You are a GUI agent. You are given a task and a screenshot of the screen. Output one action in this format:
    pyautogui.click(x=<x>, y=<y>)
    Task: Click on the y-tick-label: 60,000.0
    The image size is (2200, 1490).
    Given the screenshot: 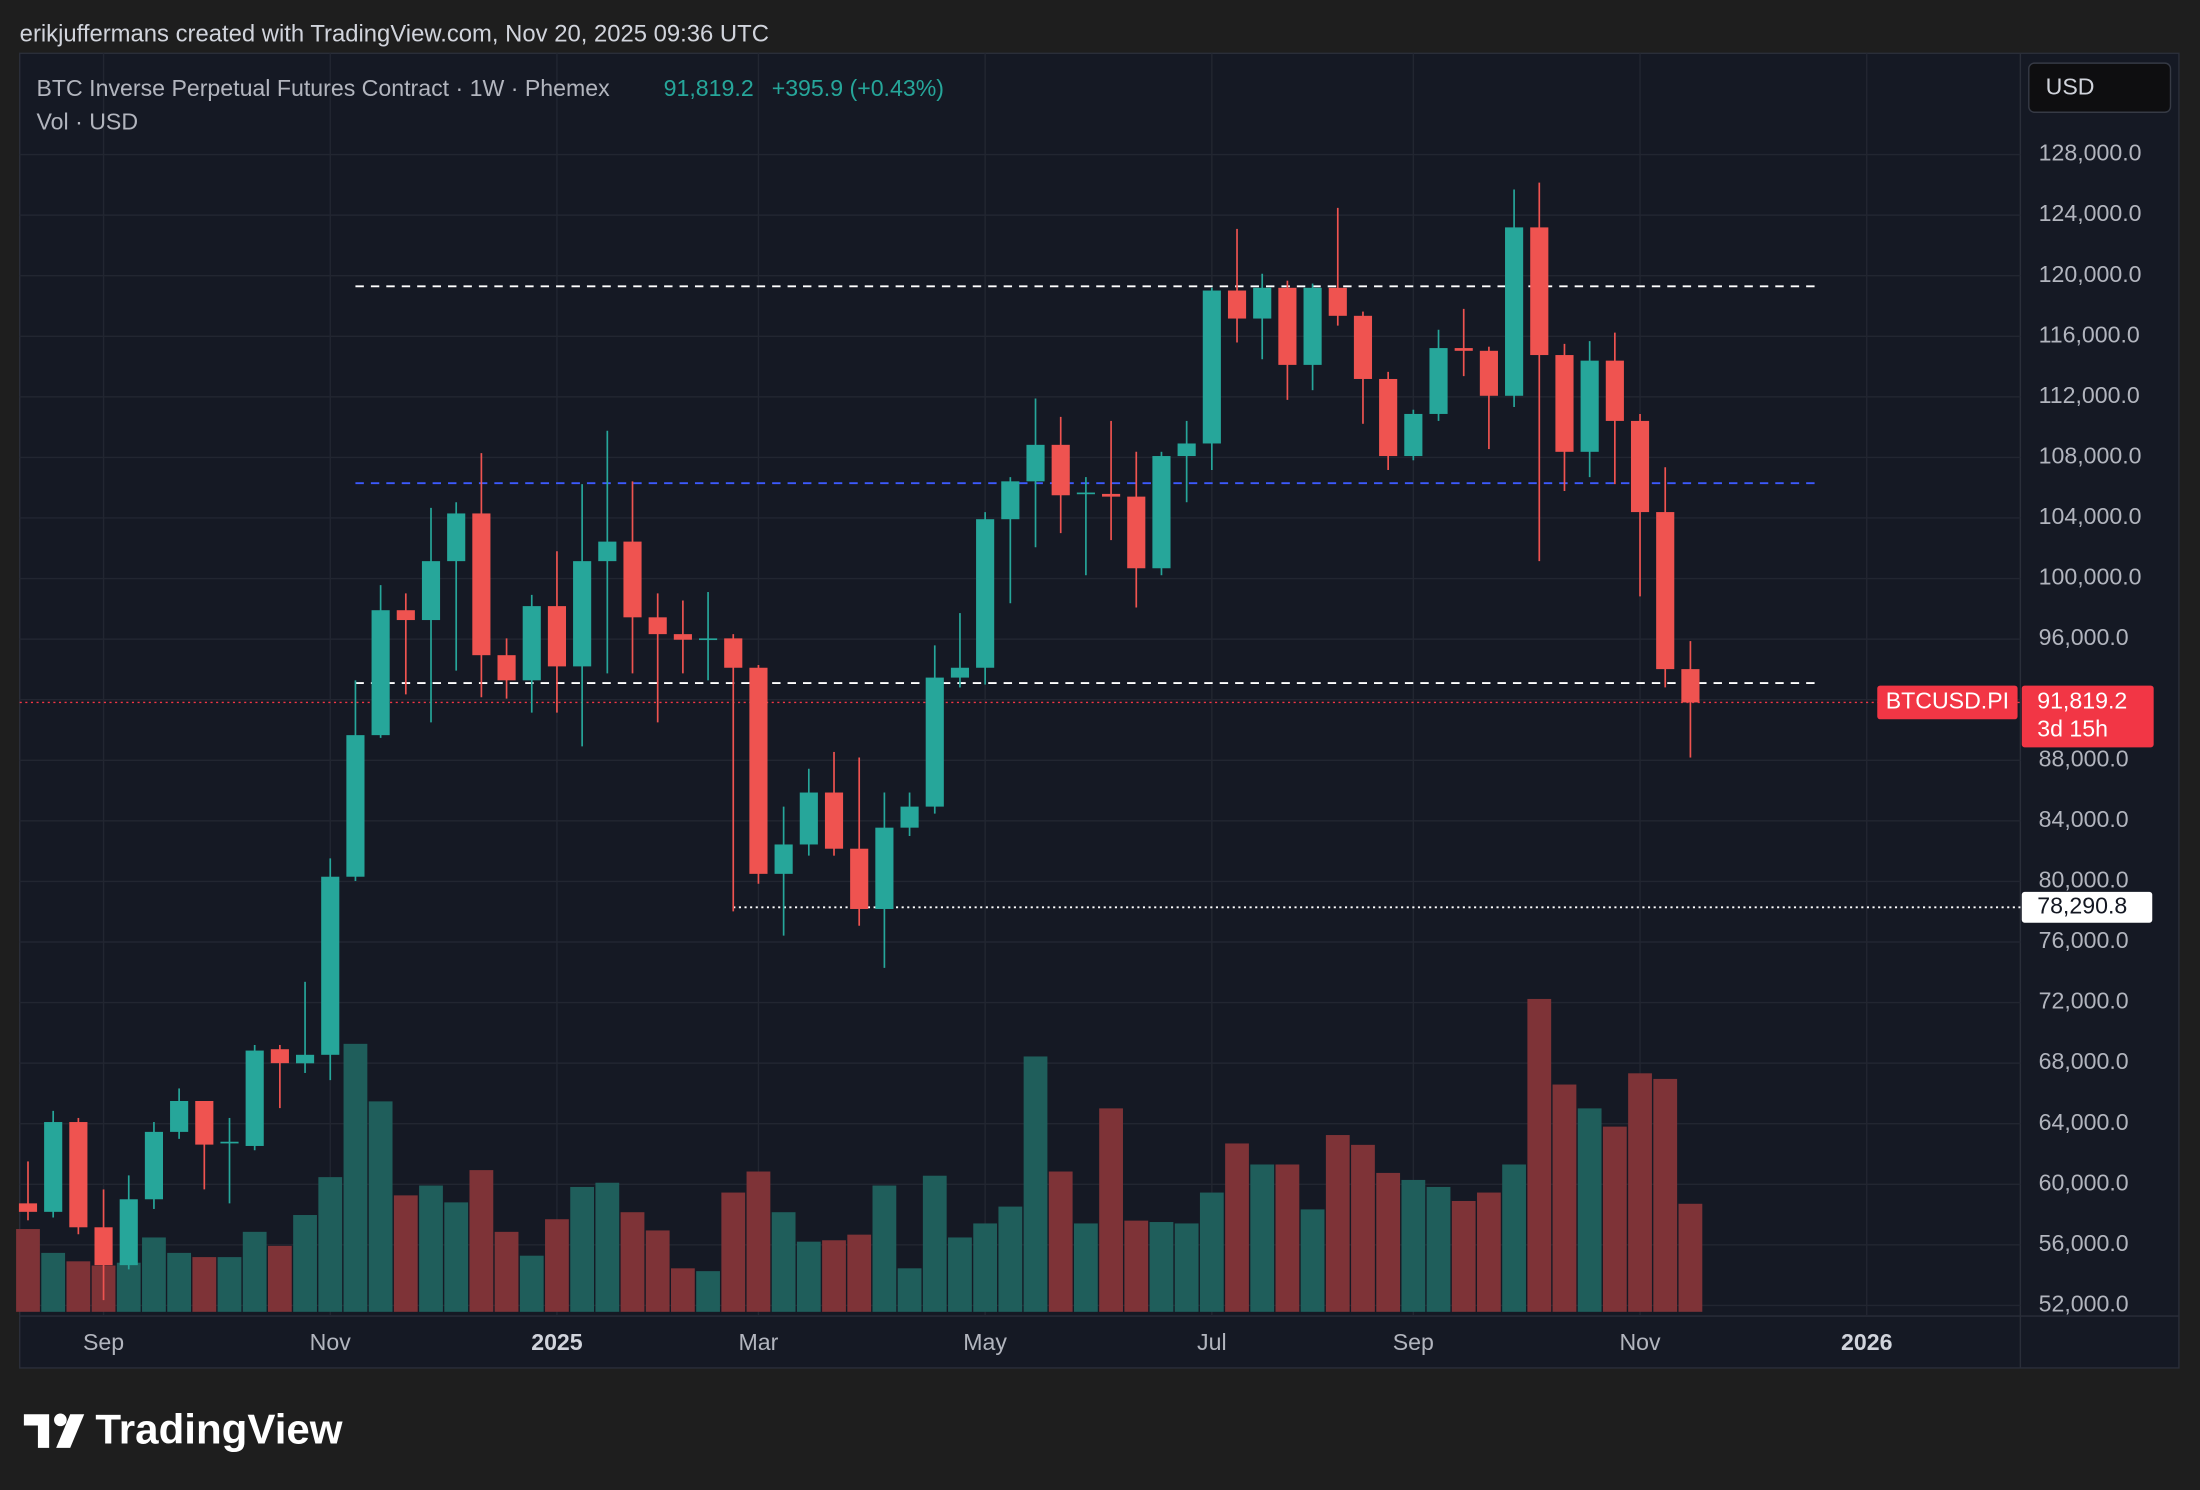 What is the action you would take?
    pyautogui.click(x=2084, y=1182)
    